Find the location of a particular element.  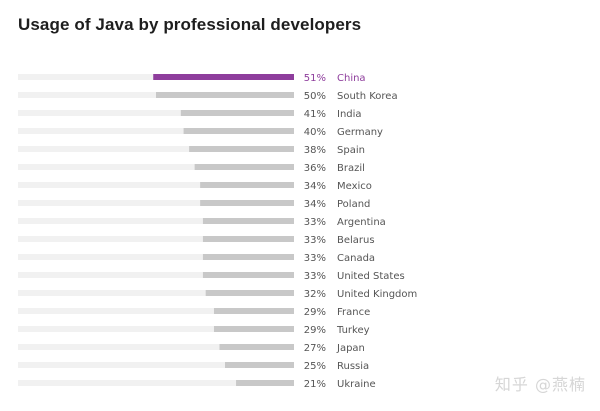

category-label: Spain is located at coordinates (351, 150).